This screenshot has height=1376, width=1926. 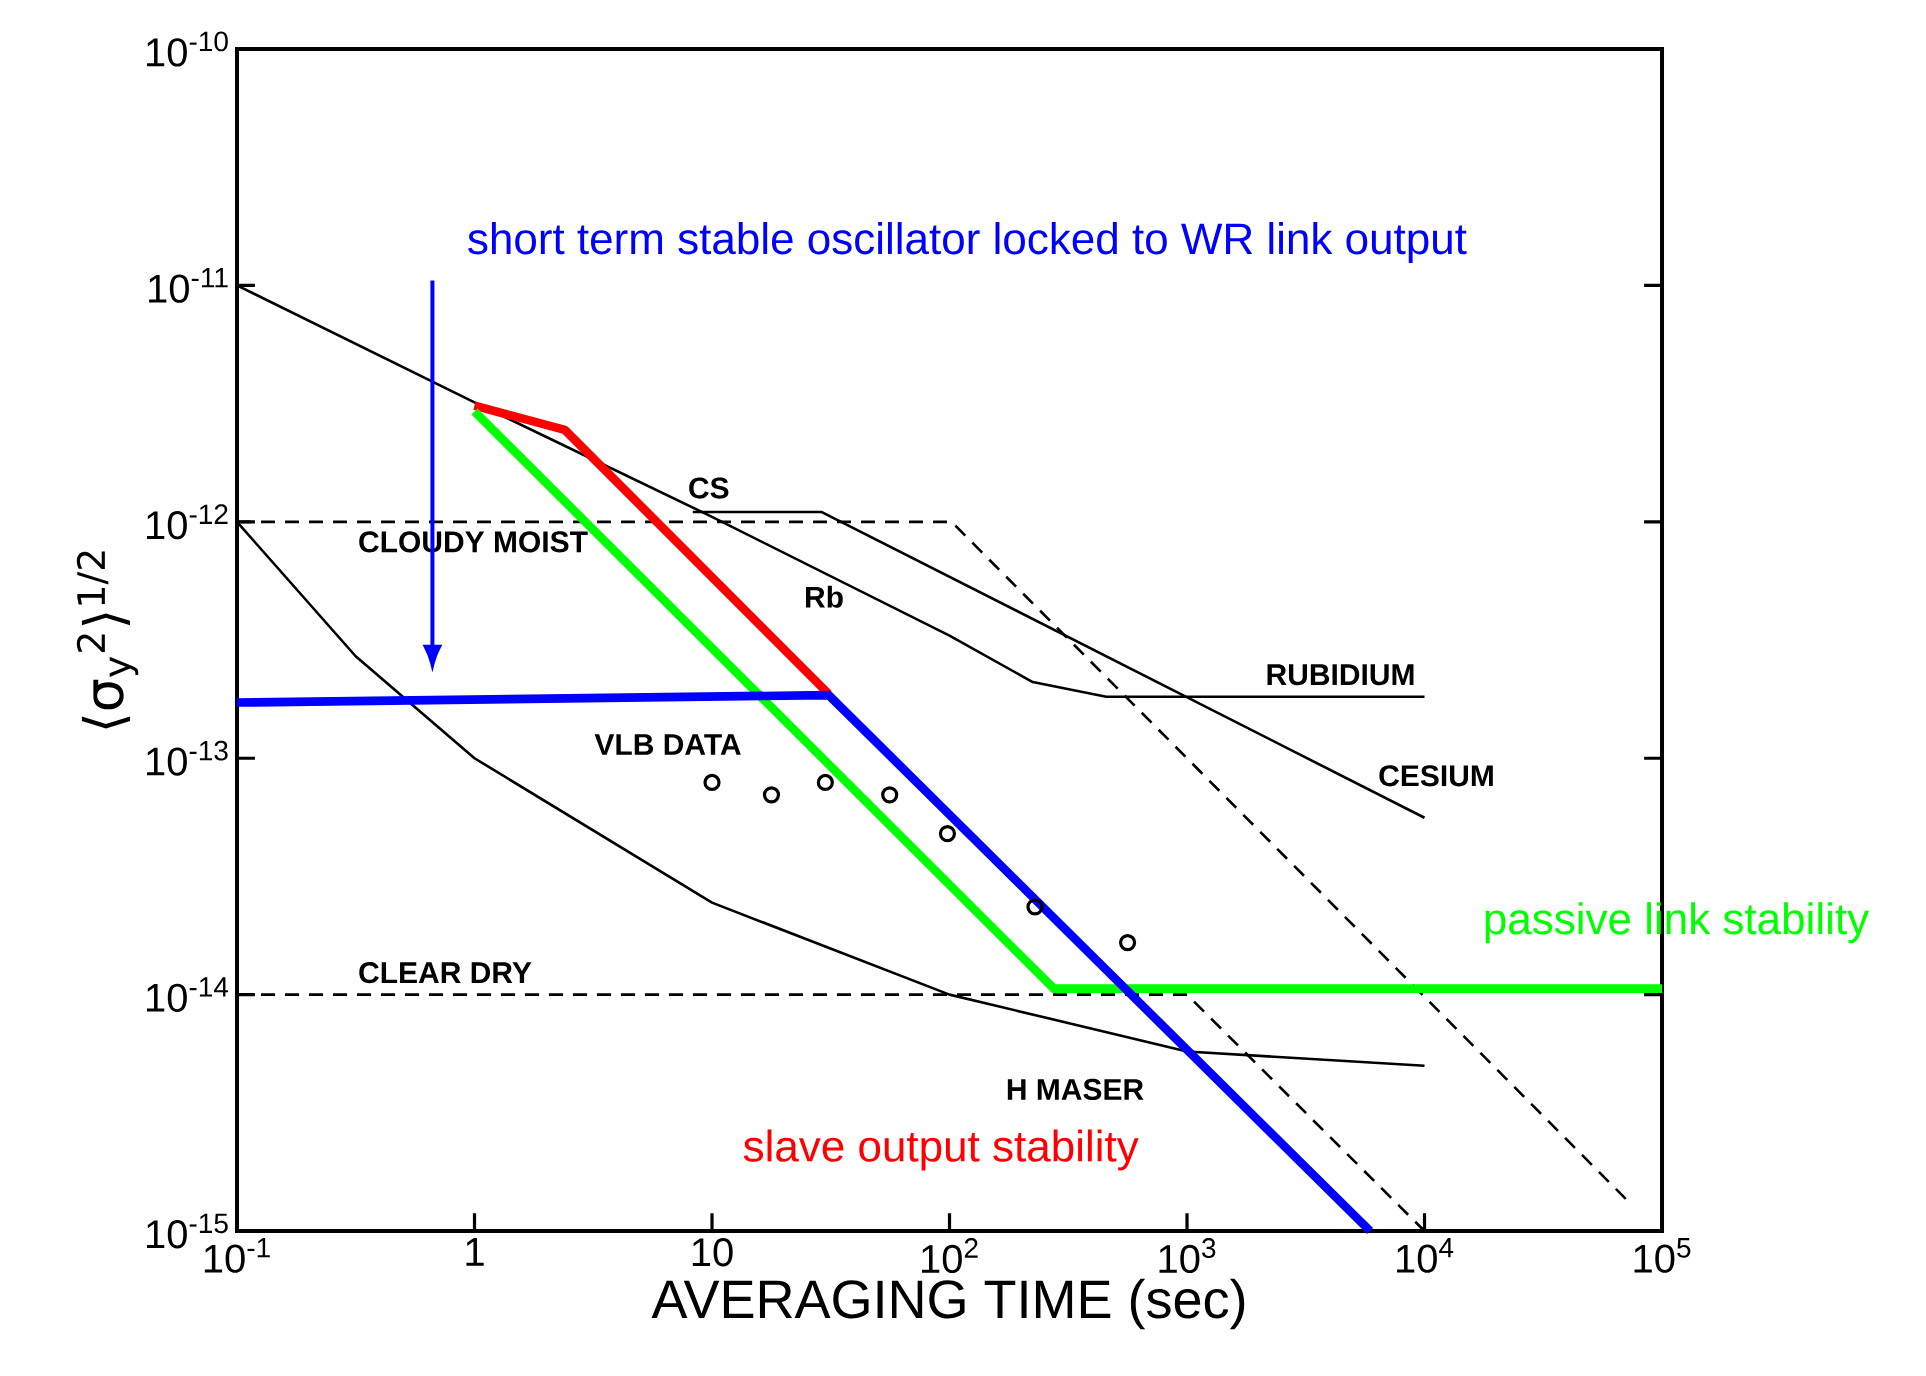 What do you see at coordinates (187, 758) in the screenshot?
I see `y-tick-label: 10$^{-13}$` at bounding box center [187, 758].